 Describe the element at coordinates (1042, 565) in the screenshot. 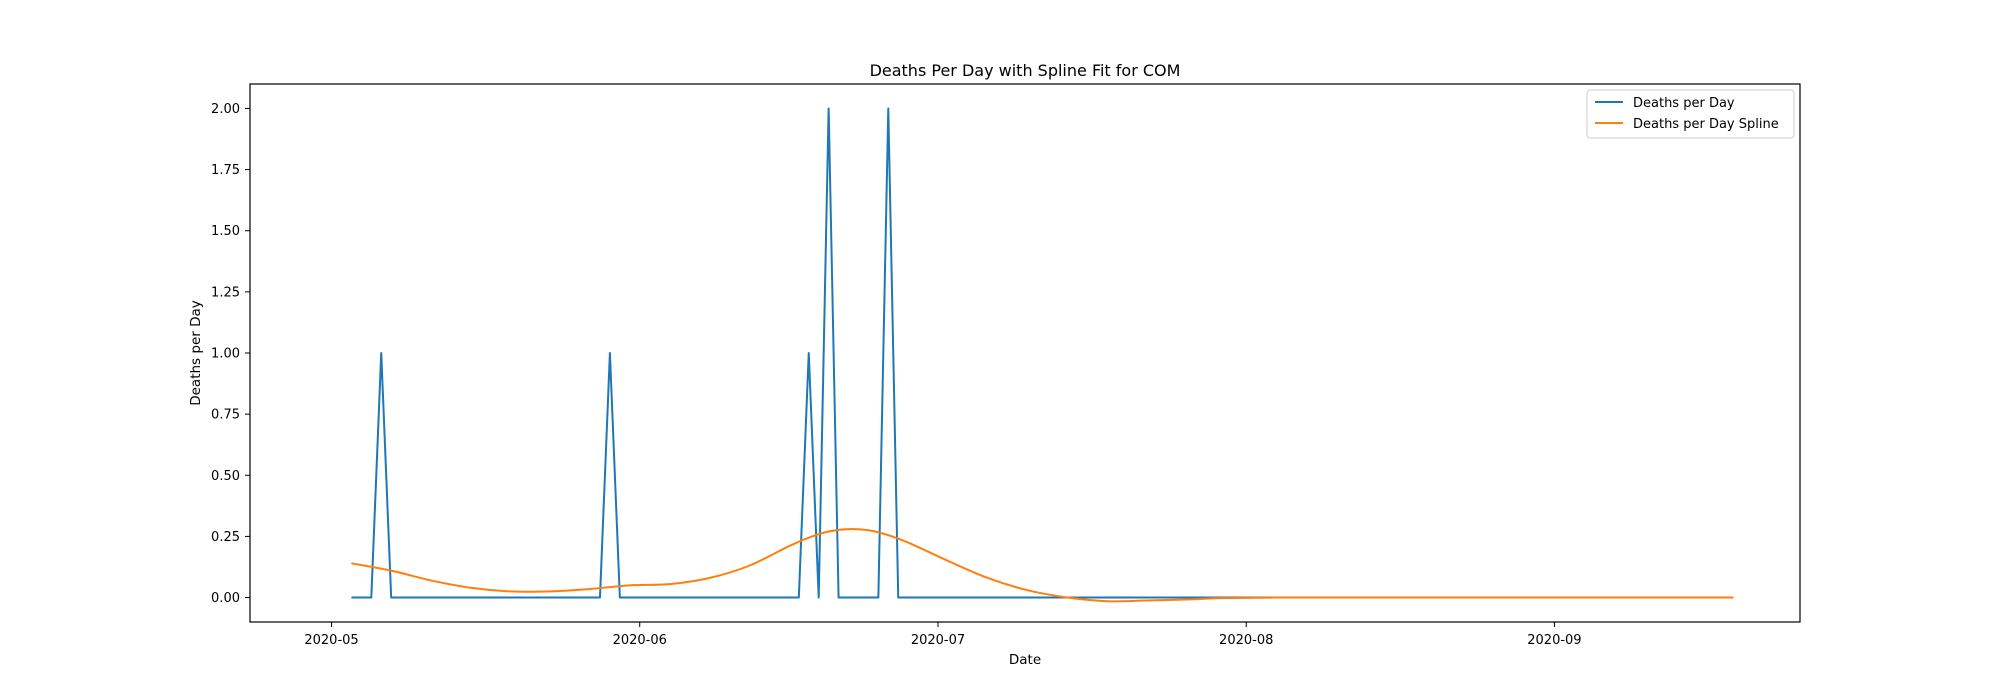

I see `series-line-deaths-per-day-spline` at that location.